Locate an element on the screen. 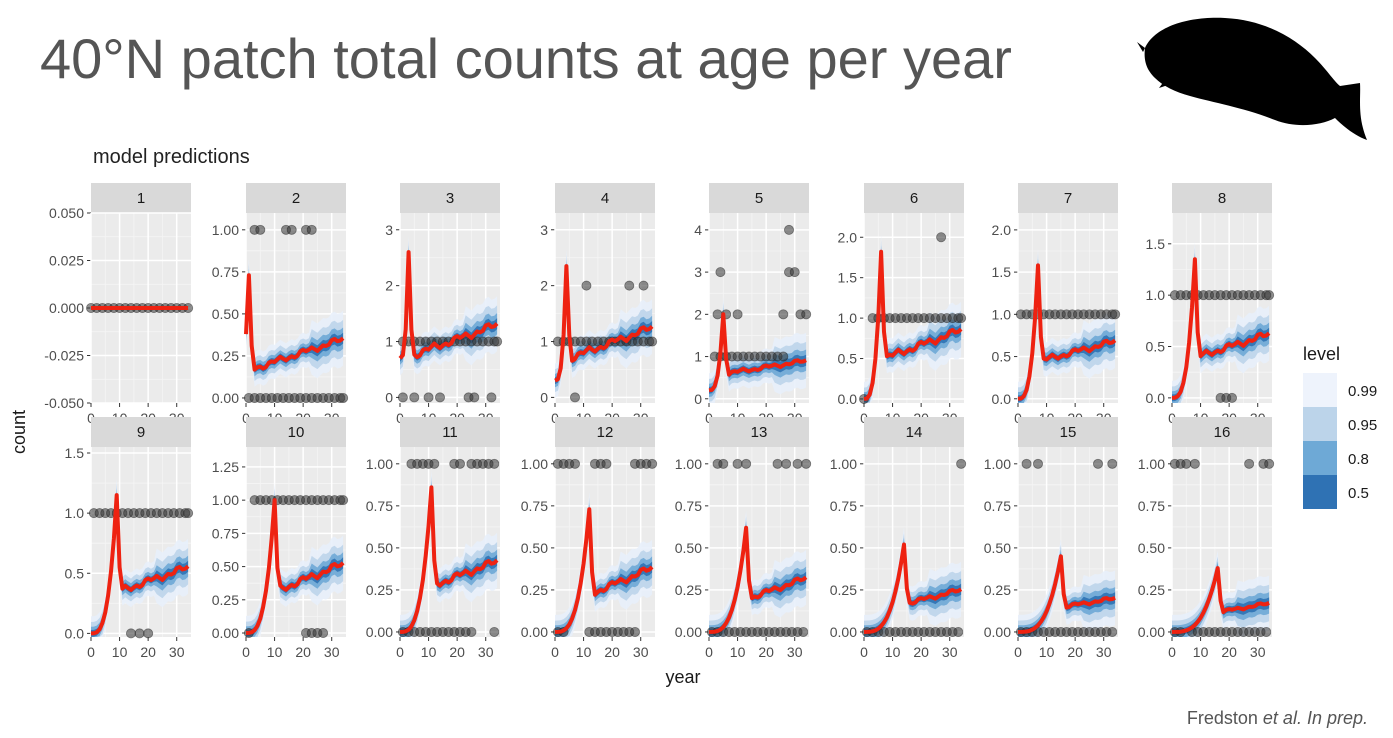  y-tick-label: 0 is located at coordinates (698, 399).